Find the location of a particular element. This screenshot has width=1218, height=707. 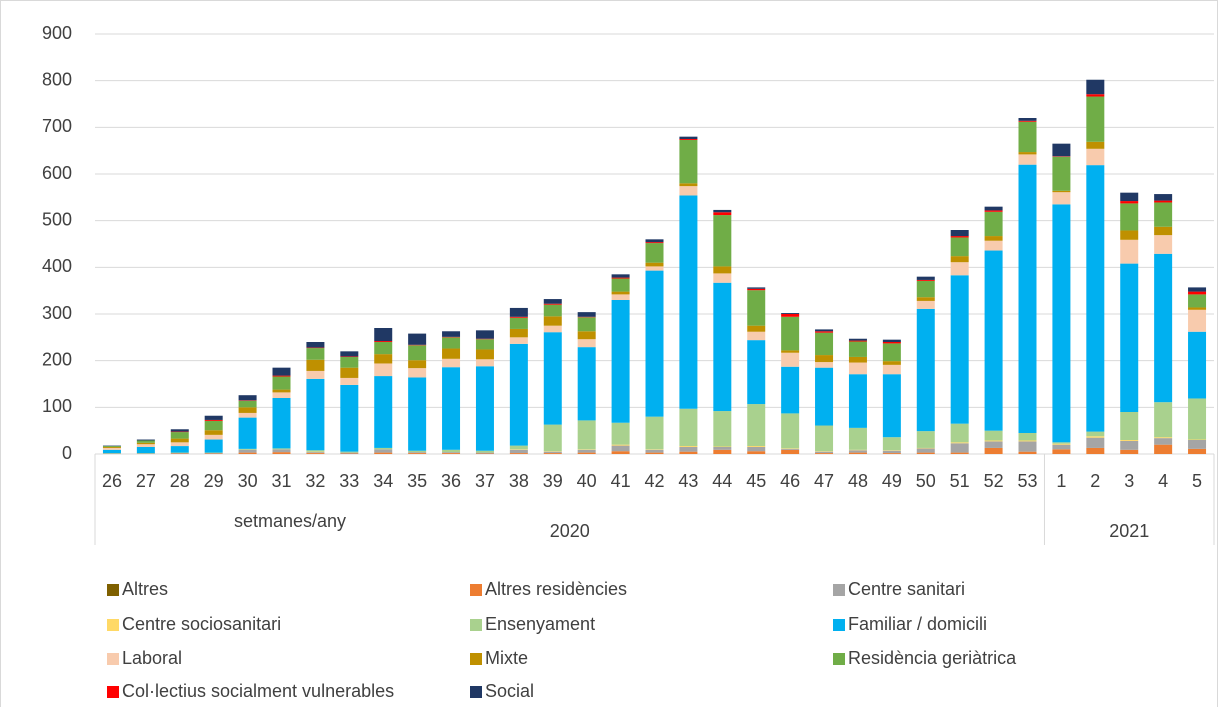

legend-label: Ensenyament is located at coordinates (540, 624).